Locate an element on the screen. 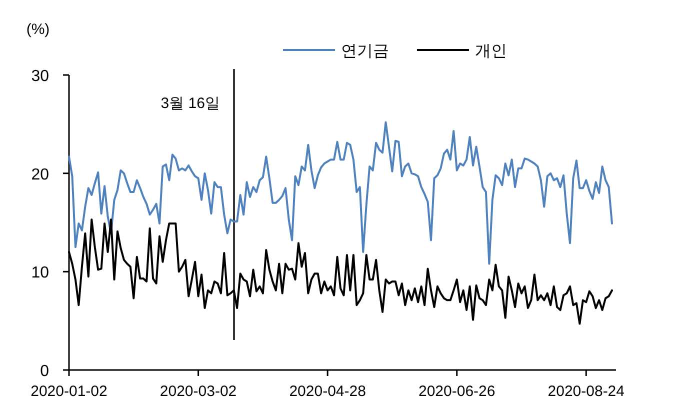 The image size is (680, 405). x-tick-label: 2020-08-24 is located at coordinates (586, 391).